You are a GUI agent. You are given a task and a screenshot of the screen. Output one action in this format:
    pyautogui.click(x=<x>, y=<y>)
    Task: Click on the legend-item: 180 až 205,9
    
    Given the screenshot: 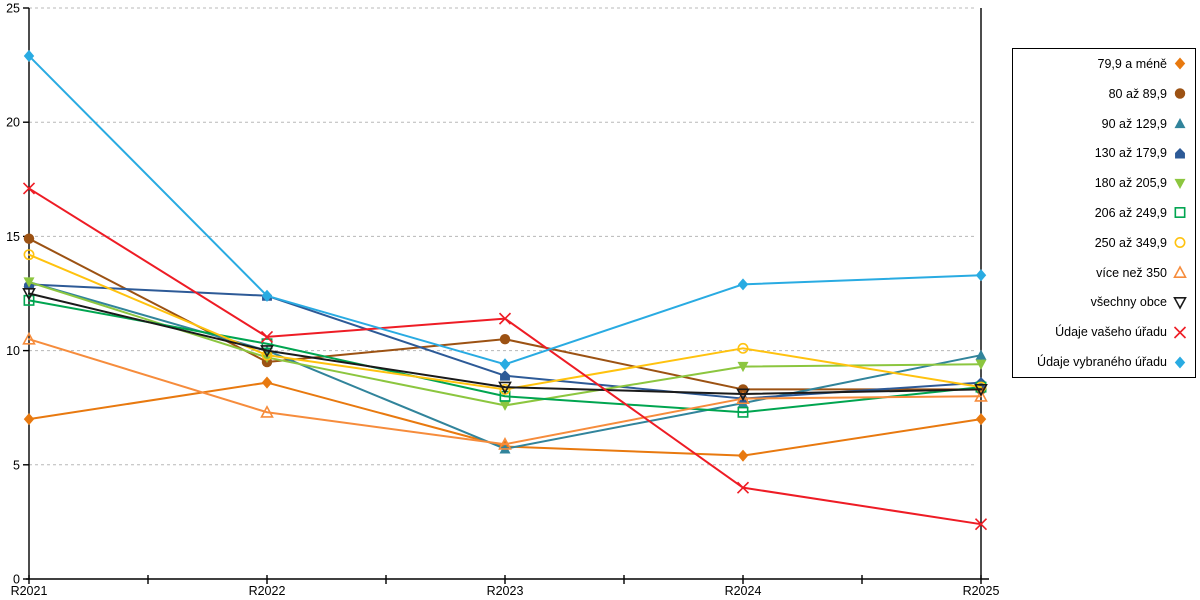 What is the action you would take?
    pyautogui.click(x=1104, y=183)
    